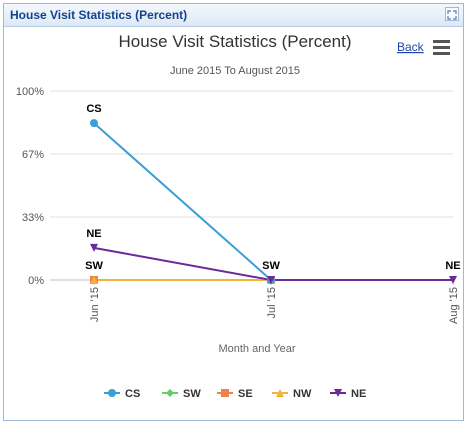 Image resolution: width=471 pixels, height=428 pixels. What do you see at coordinates (442, 47) in the screenshot?
I see `hamburger-menu-icon` at bounding box center [442, 47].